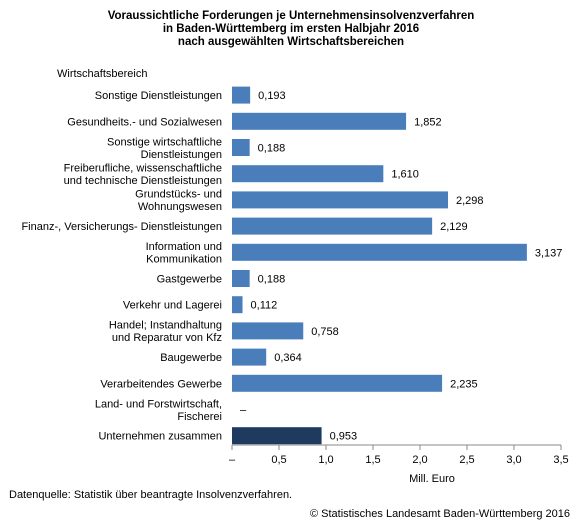 This screenshot has width=582, height=523. What do you see at coordinates (277, 436) in the screenshot?
I see `total-bar` at bounding box center [277, 436].